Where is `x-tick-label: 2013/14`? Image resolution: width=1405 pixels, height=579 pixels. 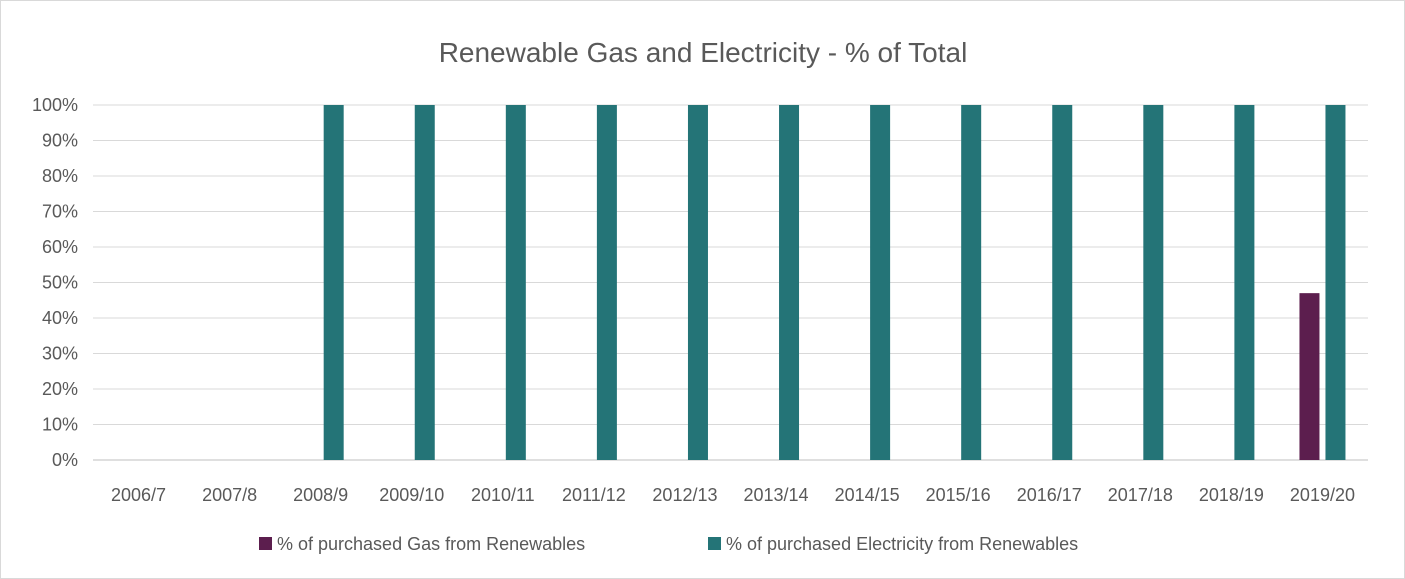
x-tick-label: 2013/14 is located at coordinates (775, 495).